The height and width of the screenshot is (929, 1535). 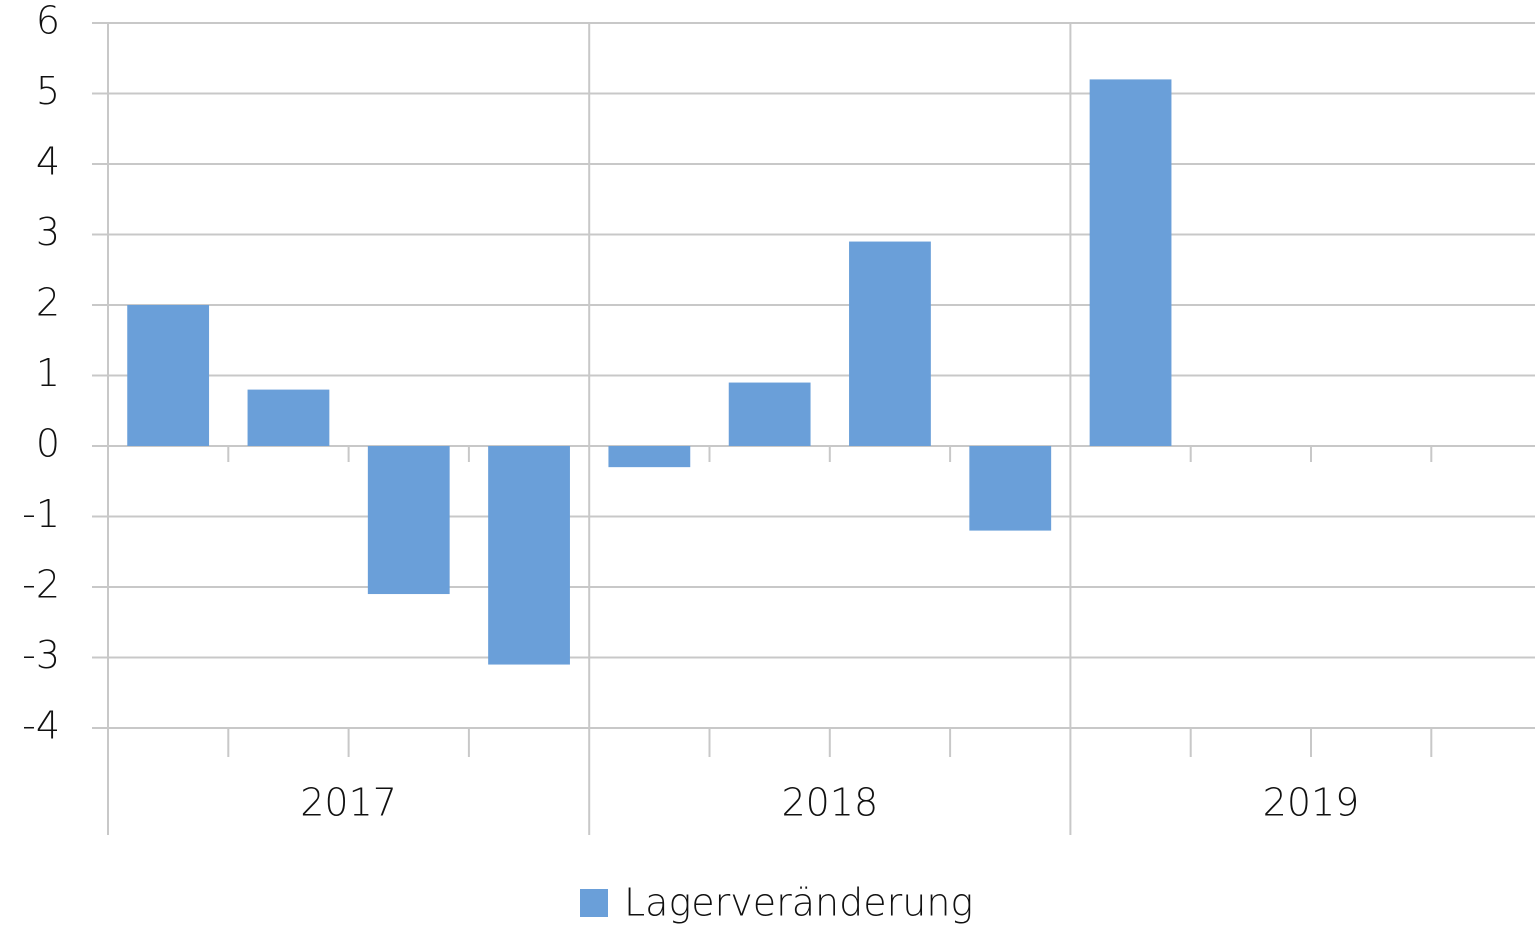 What do you see at coordinates (1311, 803) in the screenshot?
I see `x-group-label: 2019` at bounding box center [1311, 803].